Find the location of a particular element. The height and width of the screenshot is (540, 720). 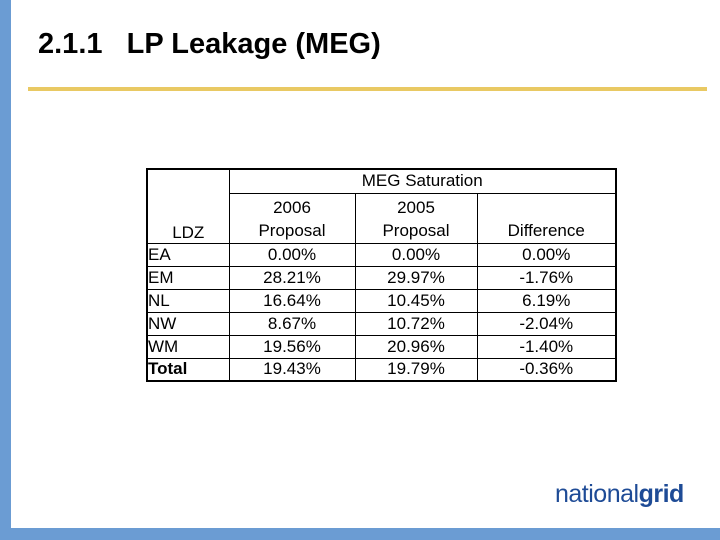

national-grid-logo: nationalgrid is located at coordinates (619, 494).